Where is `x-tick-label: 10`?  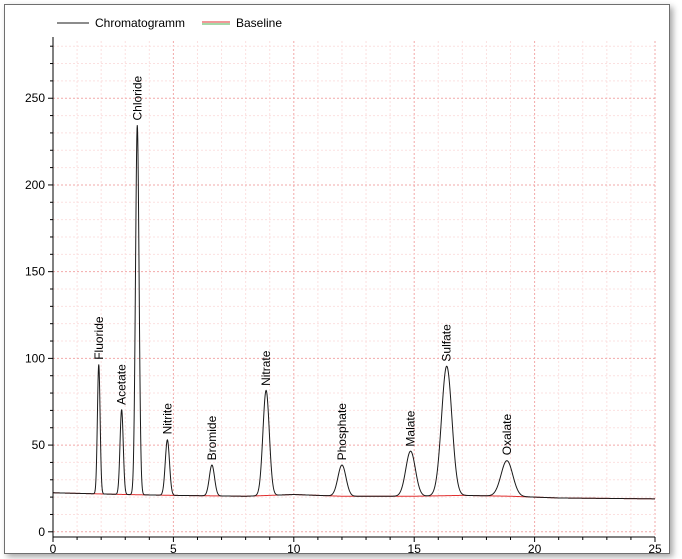 x-tick-label: 10 is located at coordinates (294, 547).